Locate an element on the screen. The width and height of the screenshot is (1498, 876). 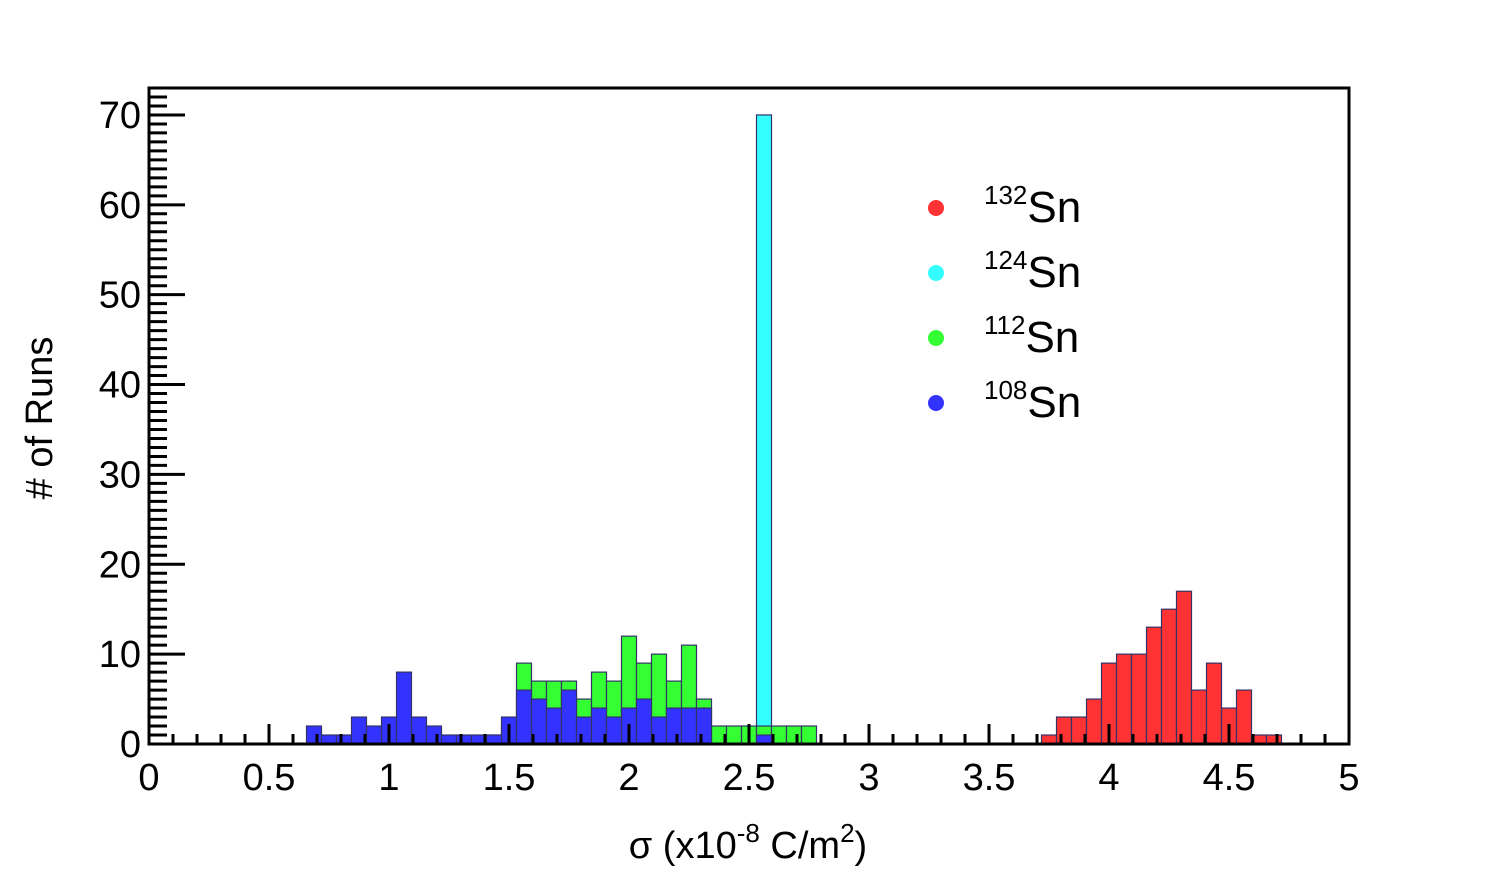
series-132-sn is located at coordinates (1161, 667).